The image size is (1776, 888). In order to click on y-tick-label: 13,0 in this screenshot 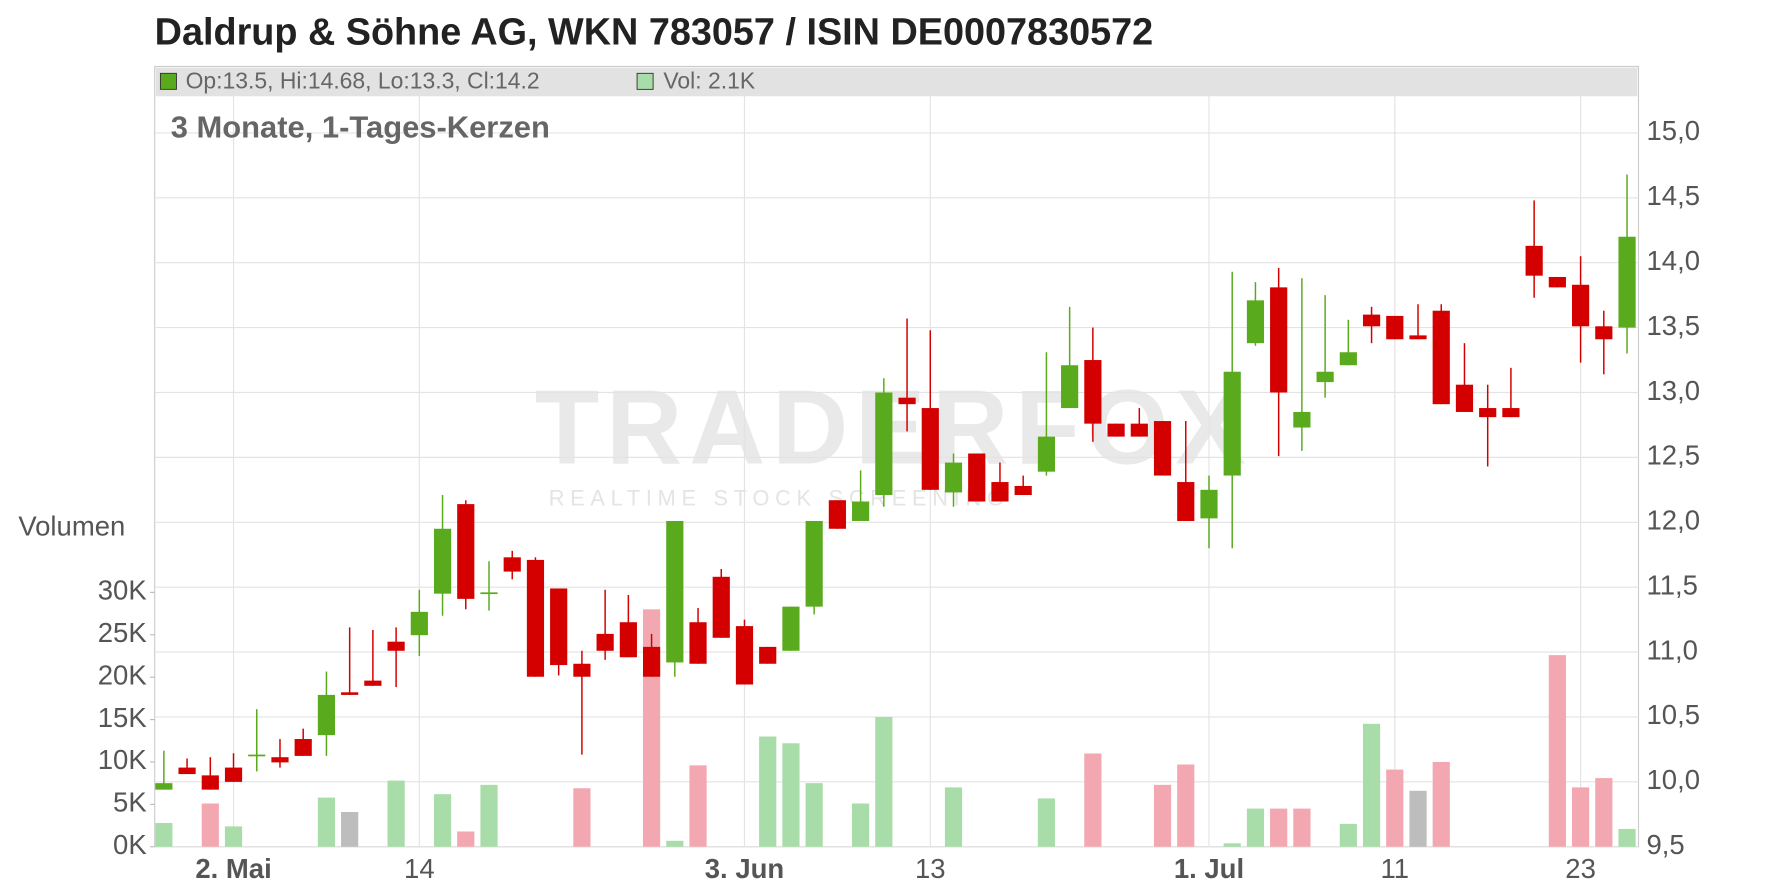, I will do `click(1674, 390)`.